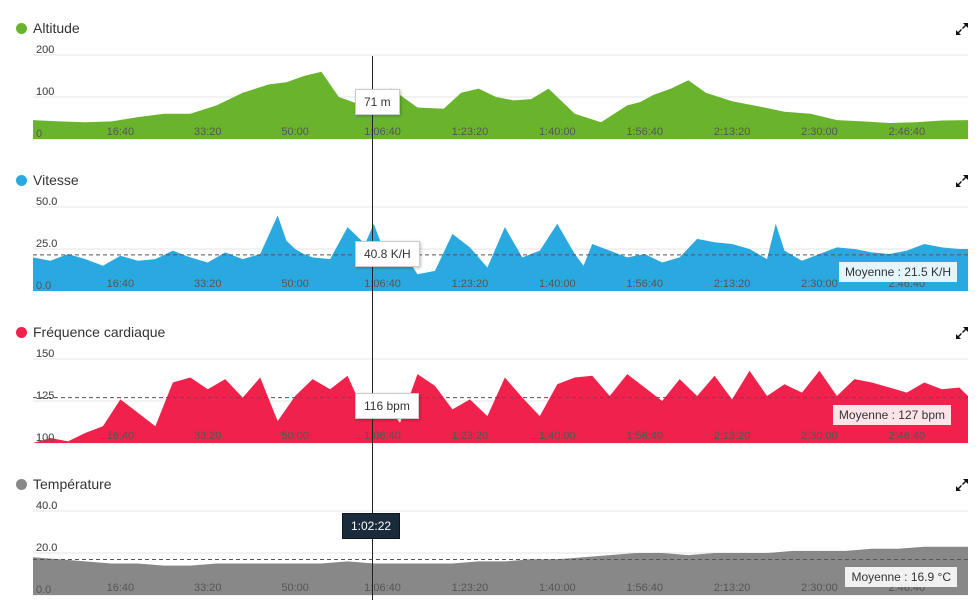 The image size is (979, 608). What do you see at coordinates (897, 272) in the screenshot?
I see `vitesse-average-label: Moyenne : 21.5 K/H` at bounding box center [897, 272].